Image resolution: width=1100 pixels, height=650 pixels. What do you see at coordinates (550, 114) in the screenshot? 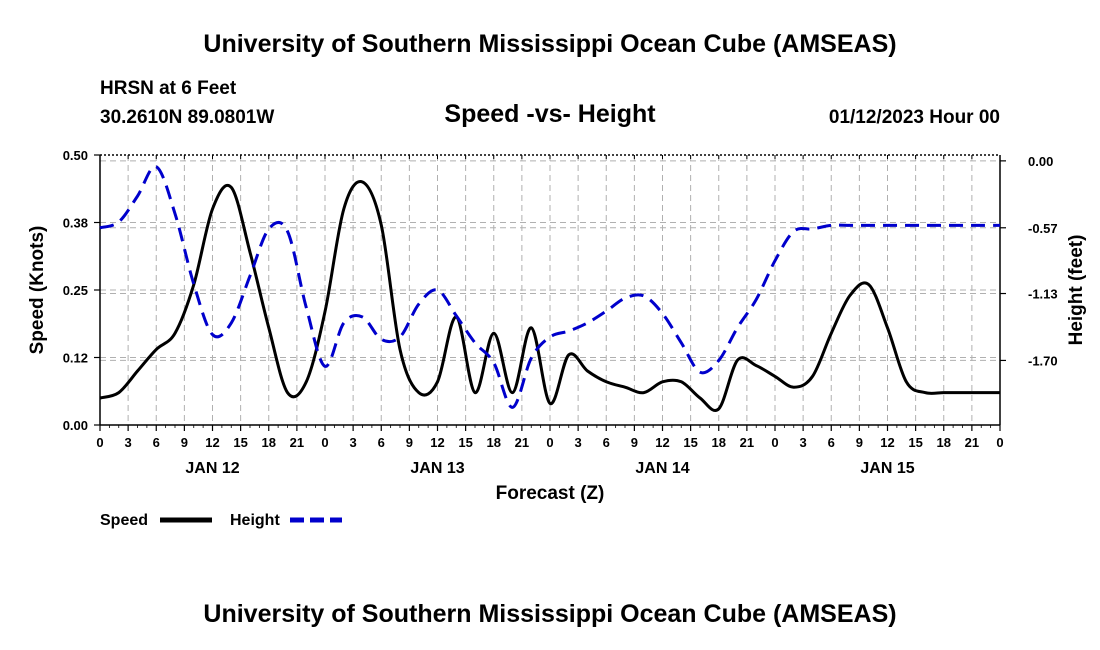
I see `chart-title: Speed -vs- Height` at bounding box center [550, 114].